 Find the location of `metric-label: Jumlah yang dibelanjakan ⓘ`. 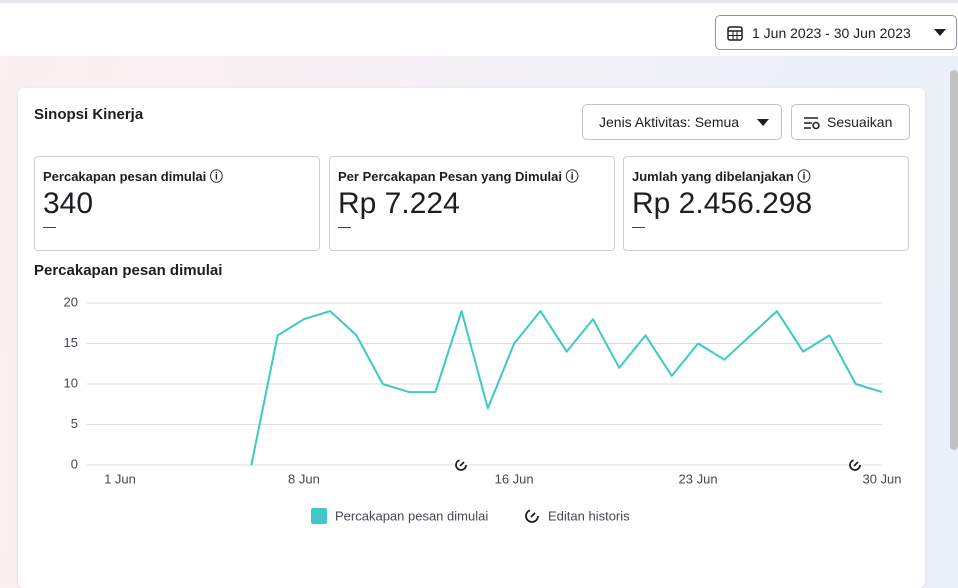

metric-label: Jumlah yang dibelanjakan ⓘ is located at coordinates (766, 175).